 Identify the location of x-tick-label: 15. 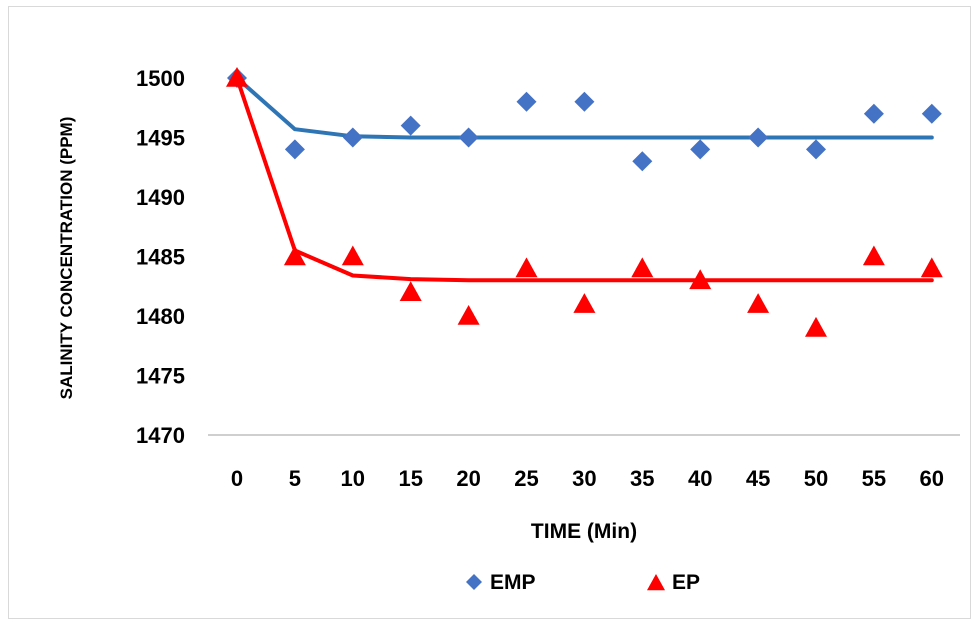
(410, 478).